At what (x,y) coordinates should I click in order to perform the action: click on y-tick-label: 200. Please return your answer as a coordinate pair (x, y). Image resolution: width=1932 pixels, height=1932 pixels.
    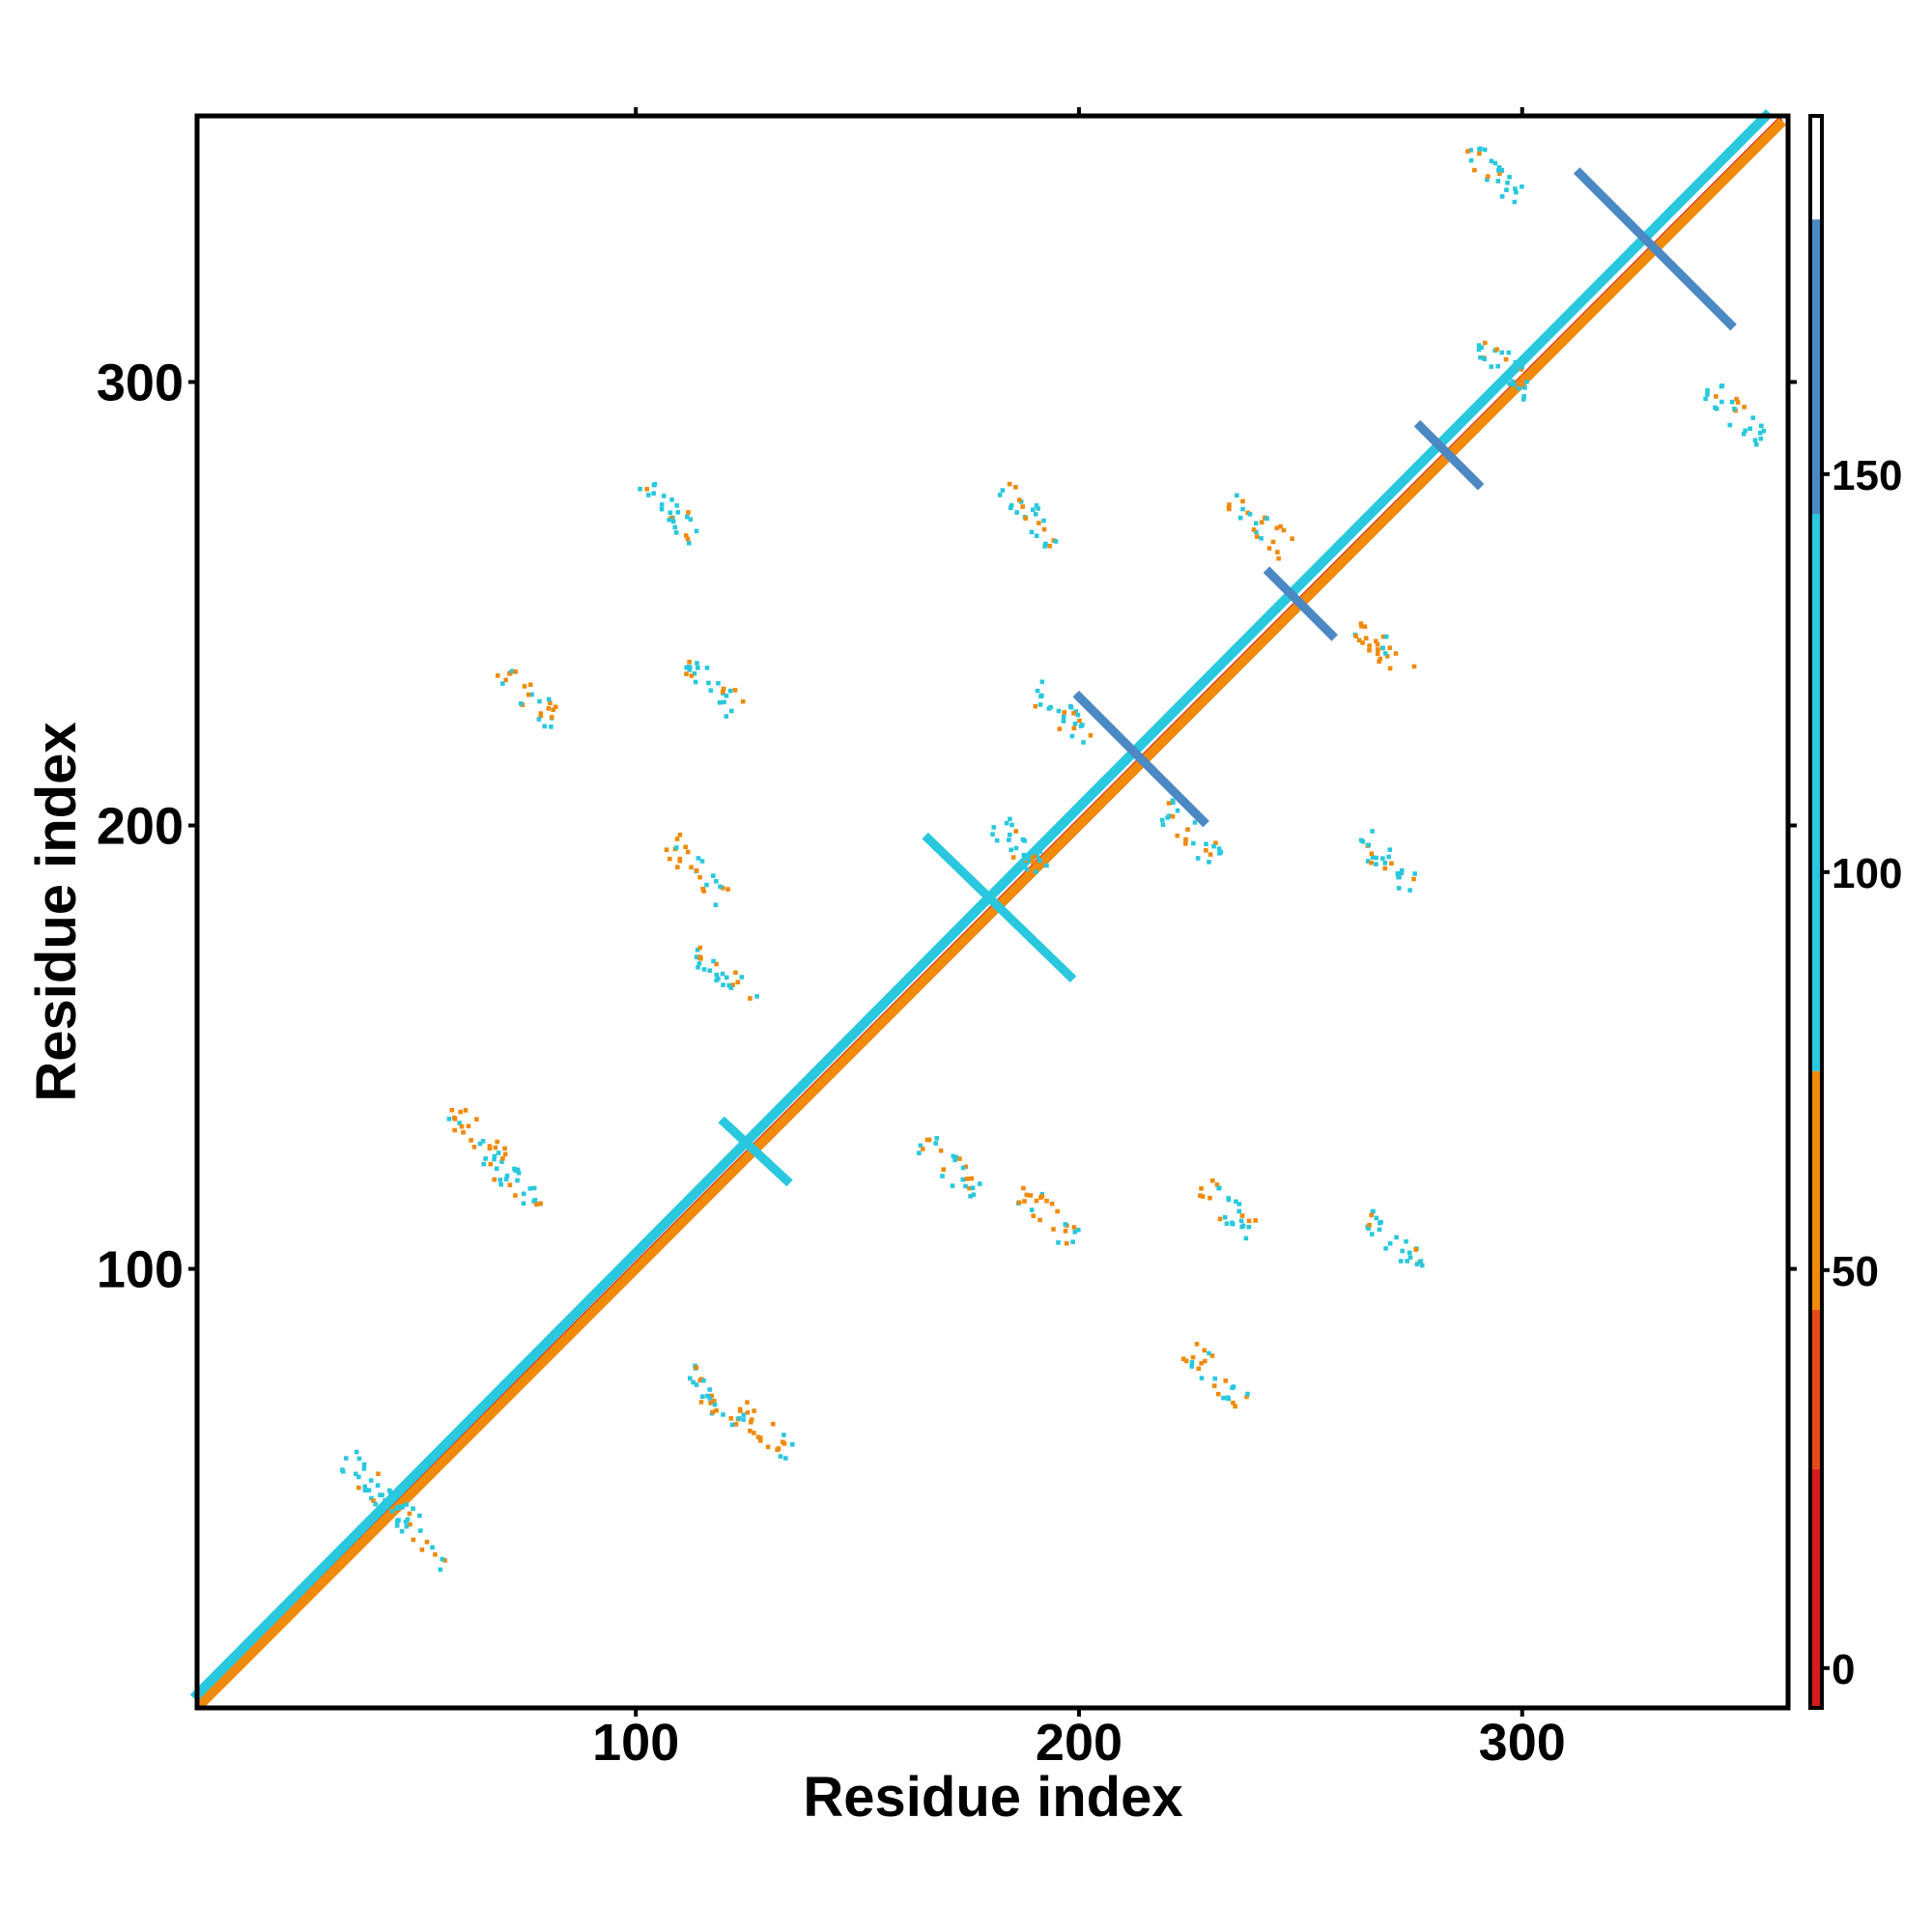
    Looking at the image, I should click on (140, 826).